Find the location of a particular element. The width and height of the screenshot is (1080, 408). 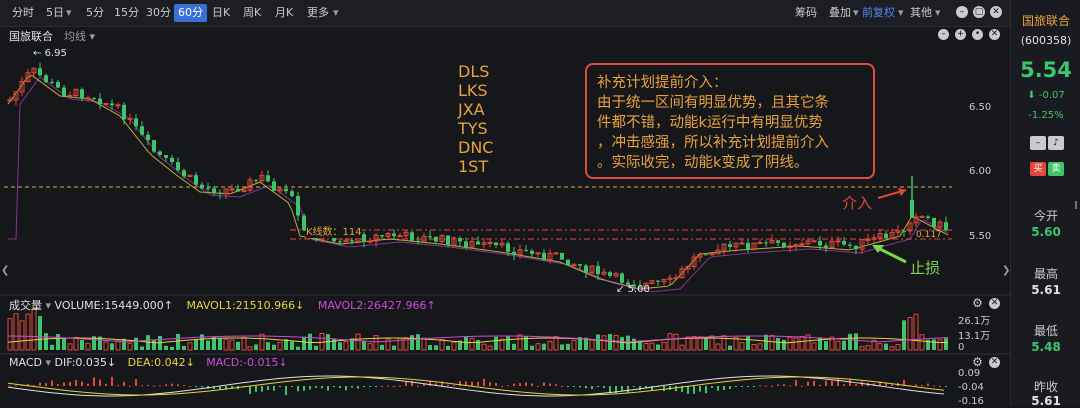

period-more: 更多 is located at coordinates (318, 12).